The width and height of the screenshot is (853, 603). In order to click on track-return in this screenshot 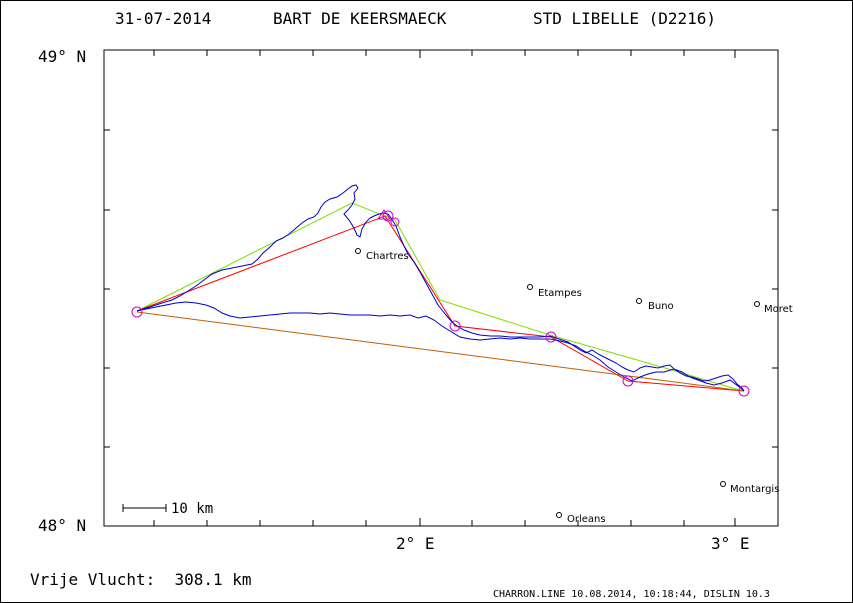, I will do `click(440, 346)`.